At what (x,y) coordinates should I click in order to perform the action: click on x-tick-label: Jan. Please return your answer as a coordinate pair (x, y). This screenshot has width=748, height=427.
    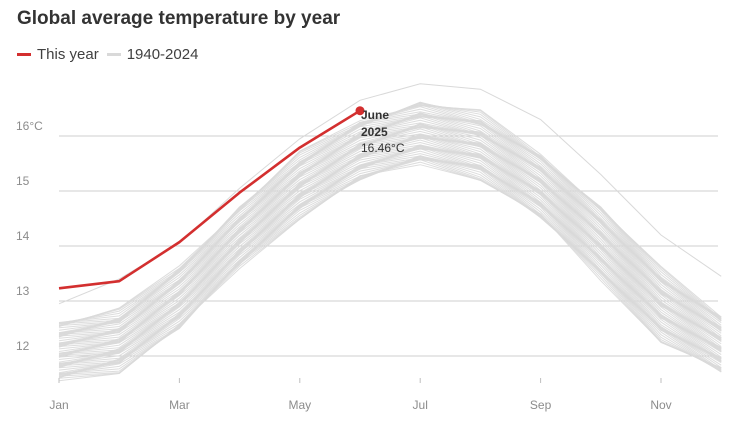
    Looking at the image, I should click on (58, 405).